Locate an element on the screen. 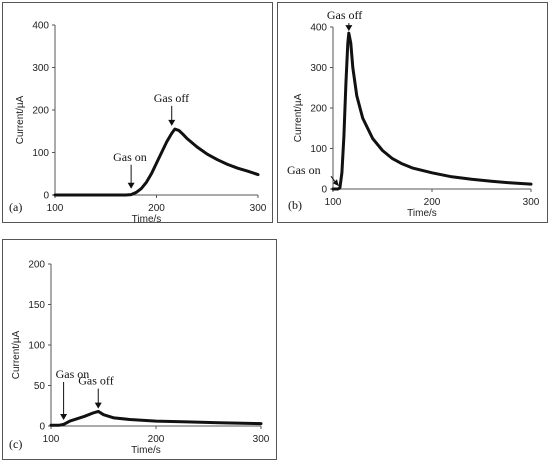  panel-label: (b) is located at coordinates (295, 205).